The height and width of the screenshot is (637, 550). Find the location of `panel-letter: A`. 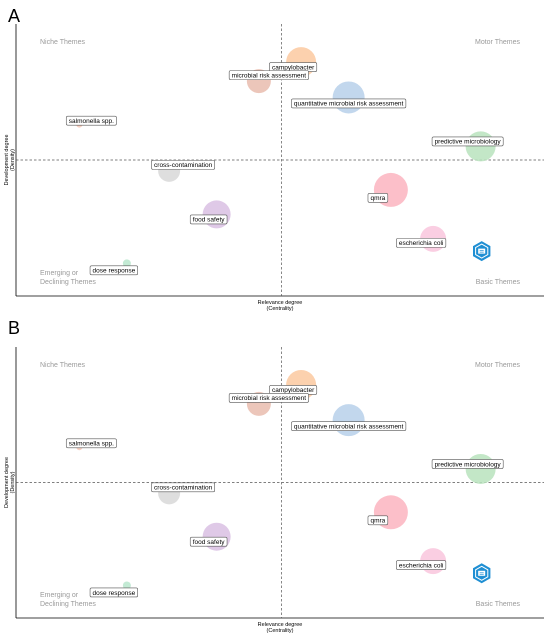

panel-letter: A is located at coordinates (14, 16).